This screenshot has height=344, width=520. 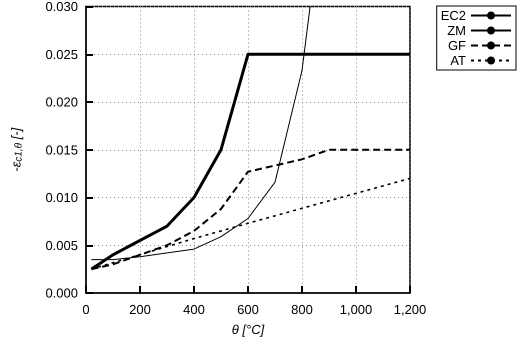 I want to click on x-tick-label: 600, so click(x=248, y=309).